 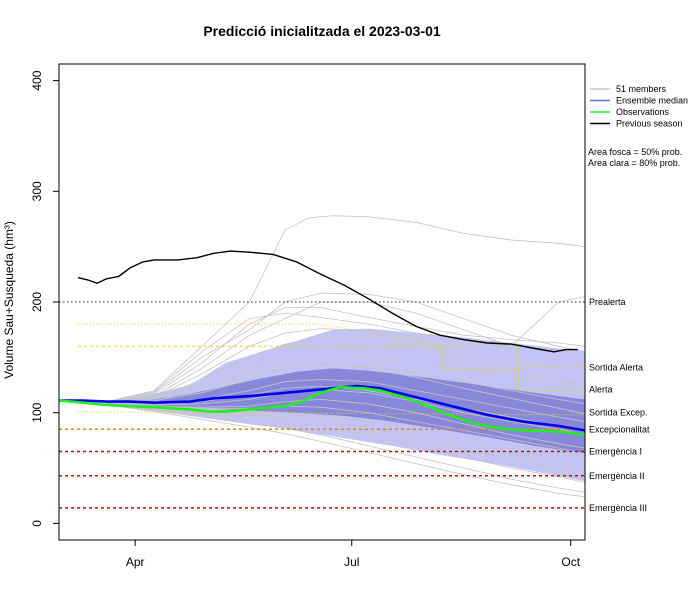 What do you see at coordinates (652, 101) in the screenshot?
I see `legend-label-2: Ensemble median` at bounding box center [652, 101].